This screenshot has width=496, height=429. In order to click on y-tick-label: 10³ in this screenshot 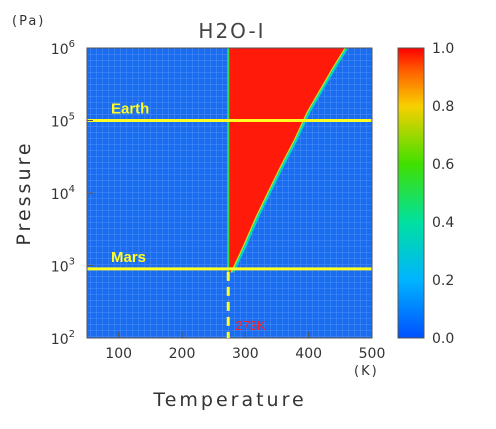, I will do `click(63, 266)`.